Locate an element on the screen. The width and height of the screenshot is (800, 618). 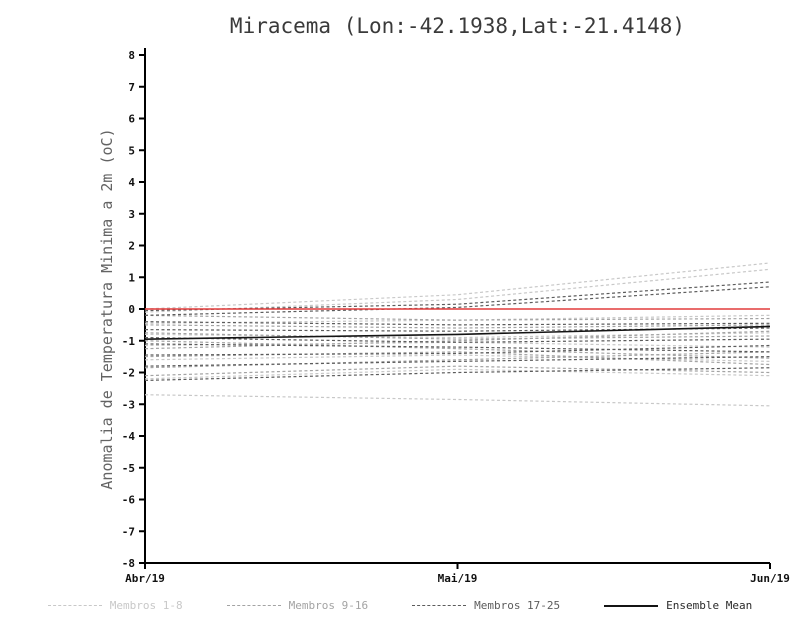
membro-25-line is located at coordinates (457, 374).